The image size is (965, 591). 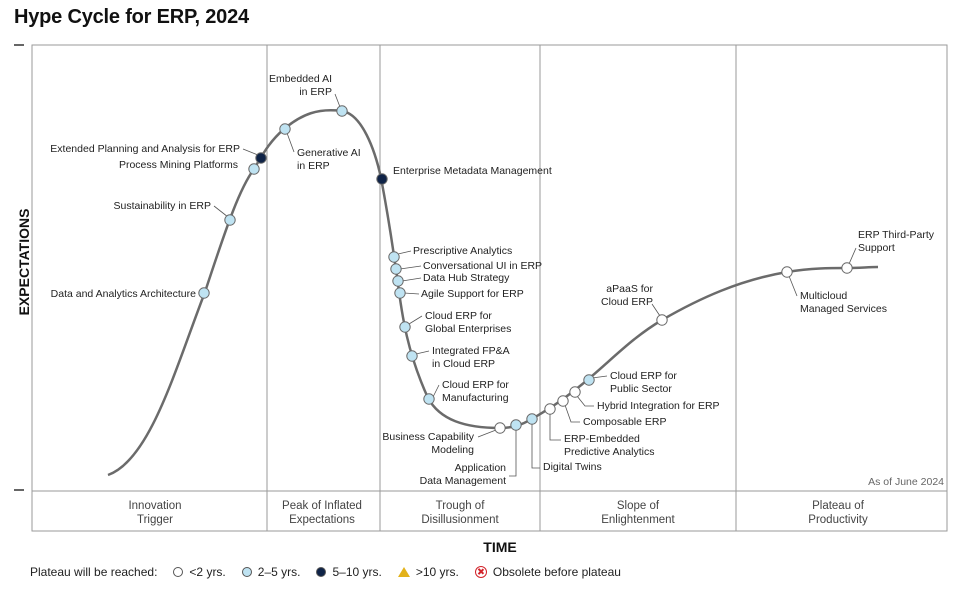 What do you see at coordinates (638, 513) in the screenshot?
I see `phase-label: Slope of Enlightenment` at bounding box center [638, 513].